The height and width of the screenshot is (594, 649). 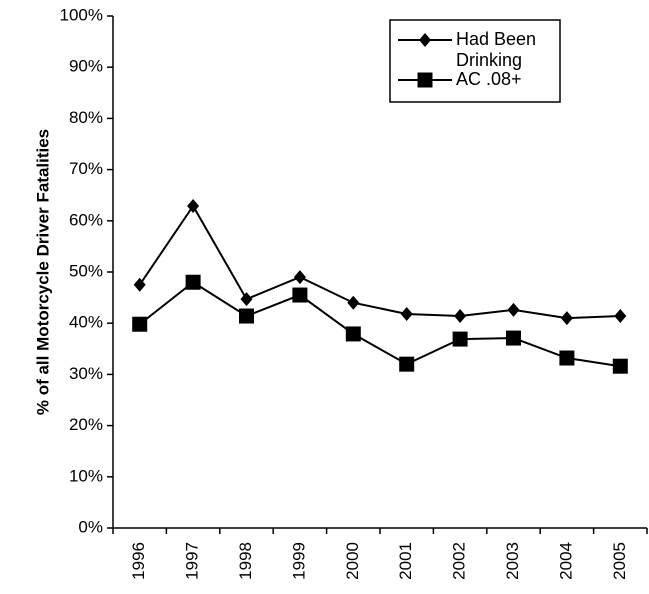 What do you see at coordinates (619, 561) in the screenshot?
I see `x-tick-label: 2005` at bounding box center [619, 561].